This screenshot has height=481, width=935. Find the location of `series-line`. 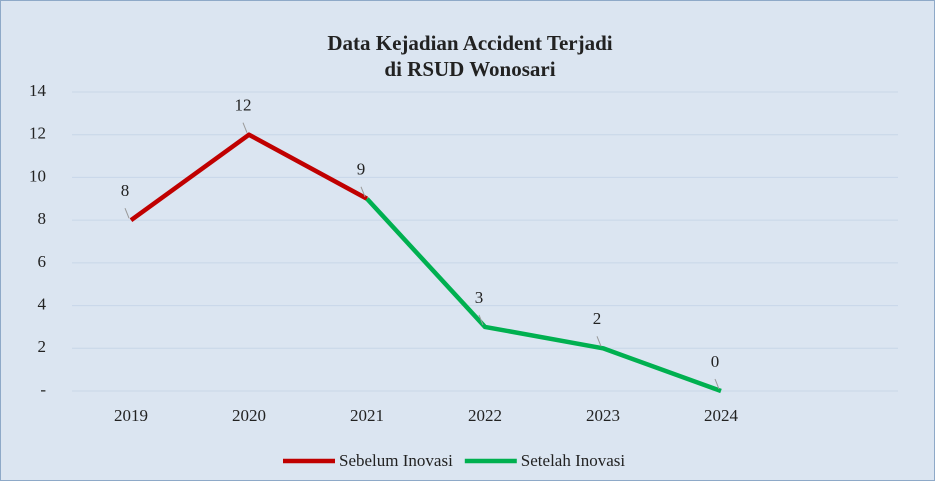

series-line is located at coordinates (249, 177).